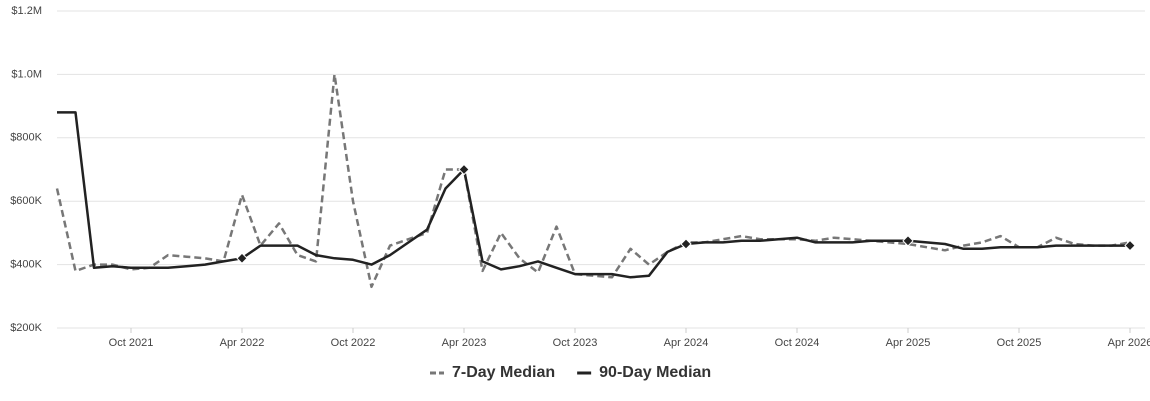 This screenshot has width=1150, height=401. I want to click on x-tick-label: Apr 2022, so click(242, 343).